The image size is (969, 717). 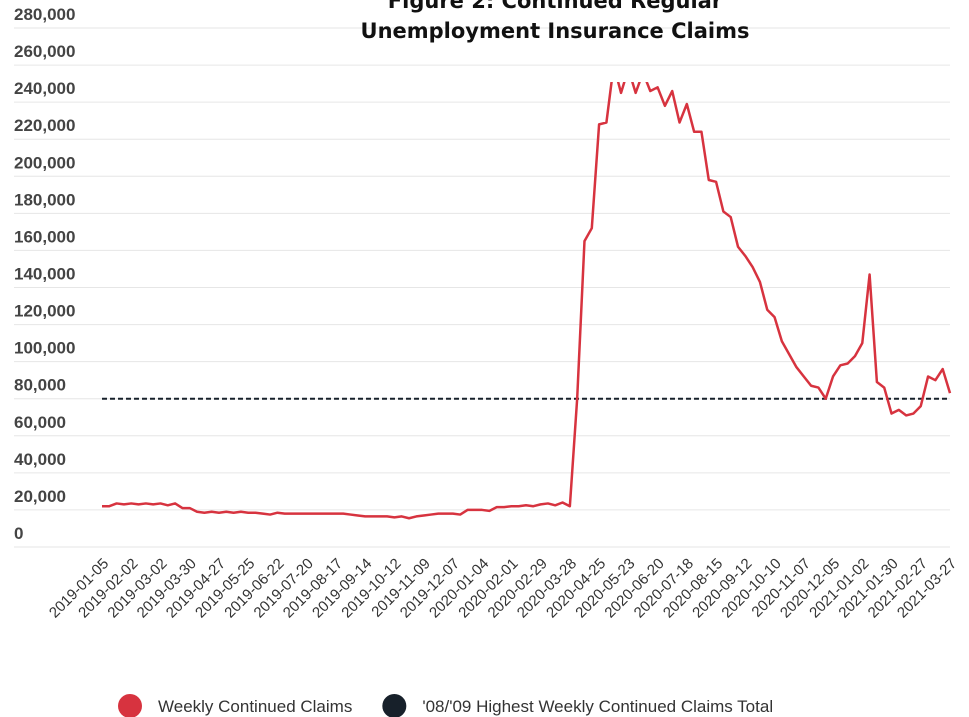 I want to click on y-tick-label: 280,000, so click(x=44, y=14).